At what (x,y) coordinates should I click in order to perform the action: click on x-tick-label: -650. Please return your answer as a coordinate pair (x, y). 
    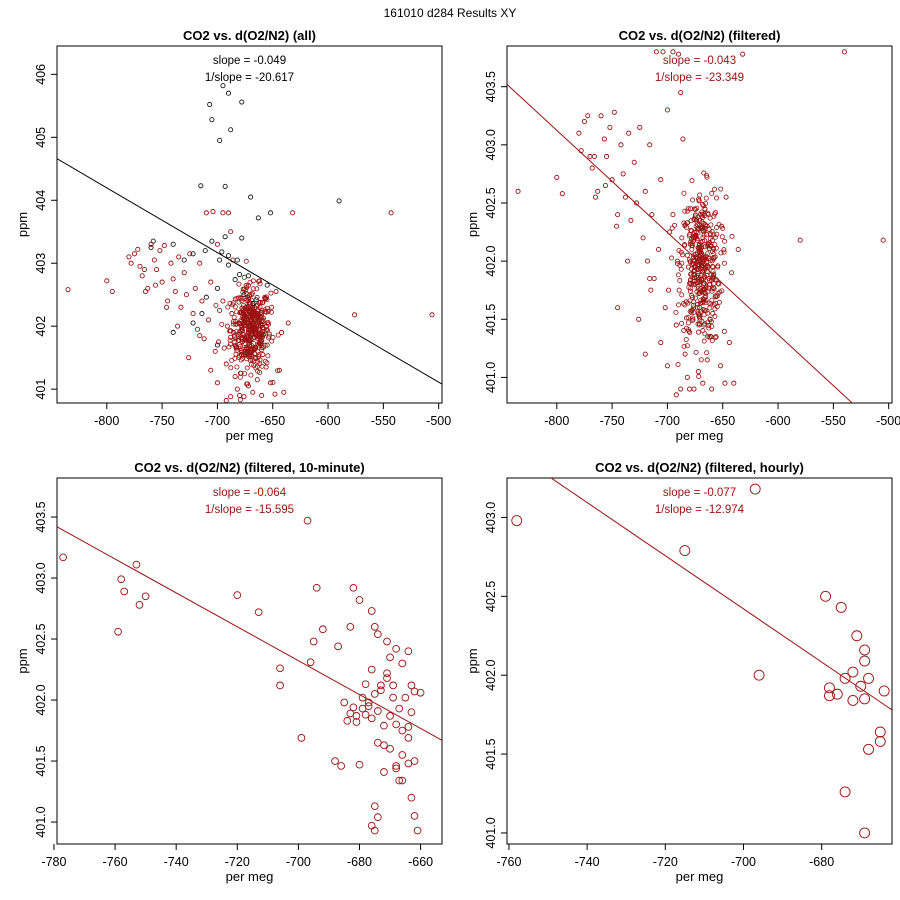
    Looking at the image, I should click on (272, 421).